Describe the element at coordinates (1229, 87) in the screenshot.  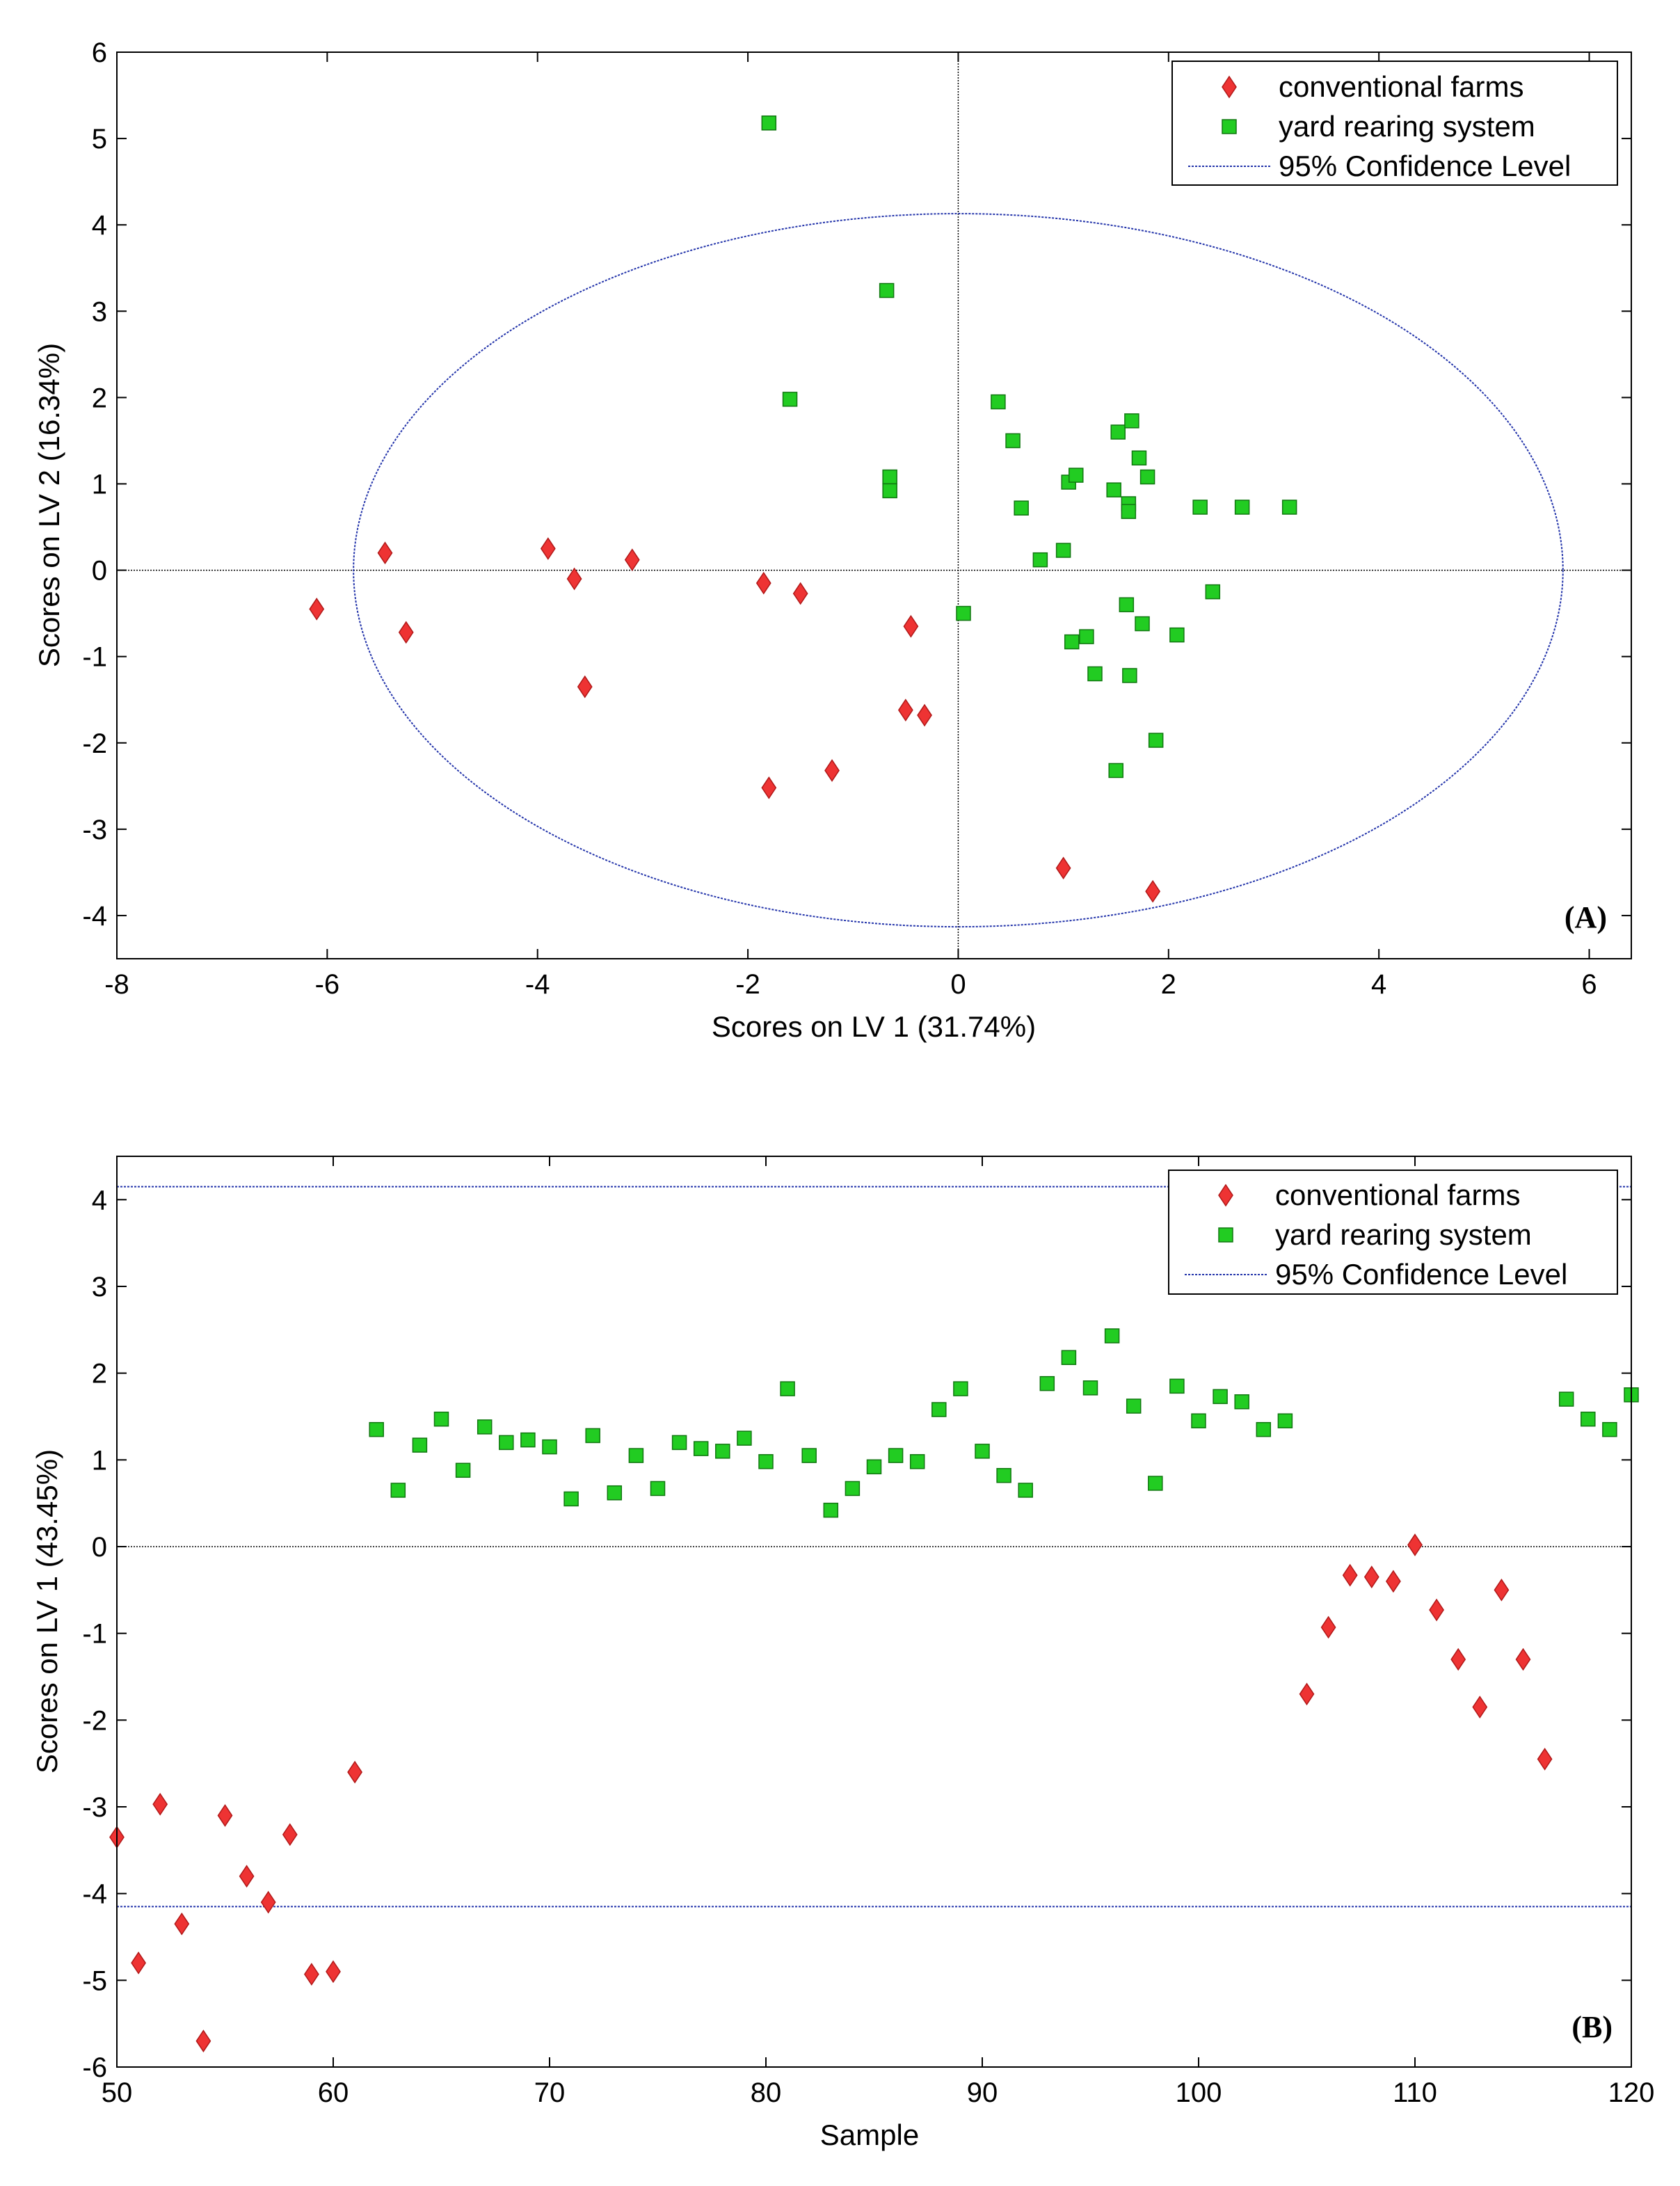
I see `panel-a-legend-diamond-marker` at that location.